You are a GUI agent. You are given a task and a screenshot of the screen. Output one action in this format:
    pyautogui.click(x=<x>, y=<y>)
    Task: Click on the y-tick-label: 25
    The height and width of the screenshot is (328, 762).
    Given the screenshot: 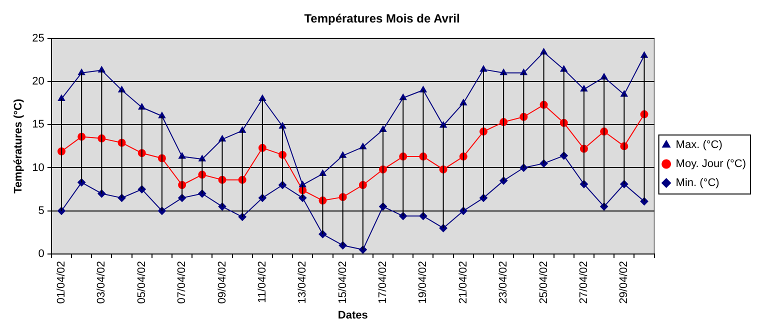 What is the action you would take?
    pyautogui.click(x=38, y=38)
    